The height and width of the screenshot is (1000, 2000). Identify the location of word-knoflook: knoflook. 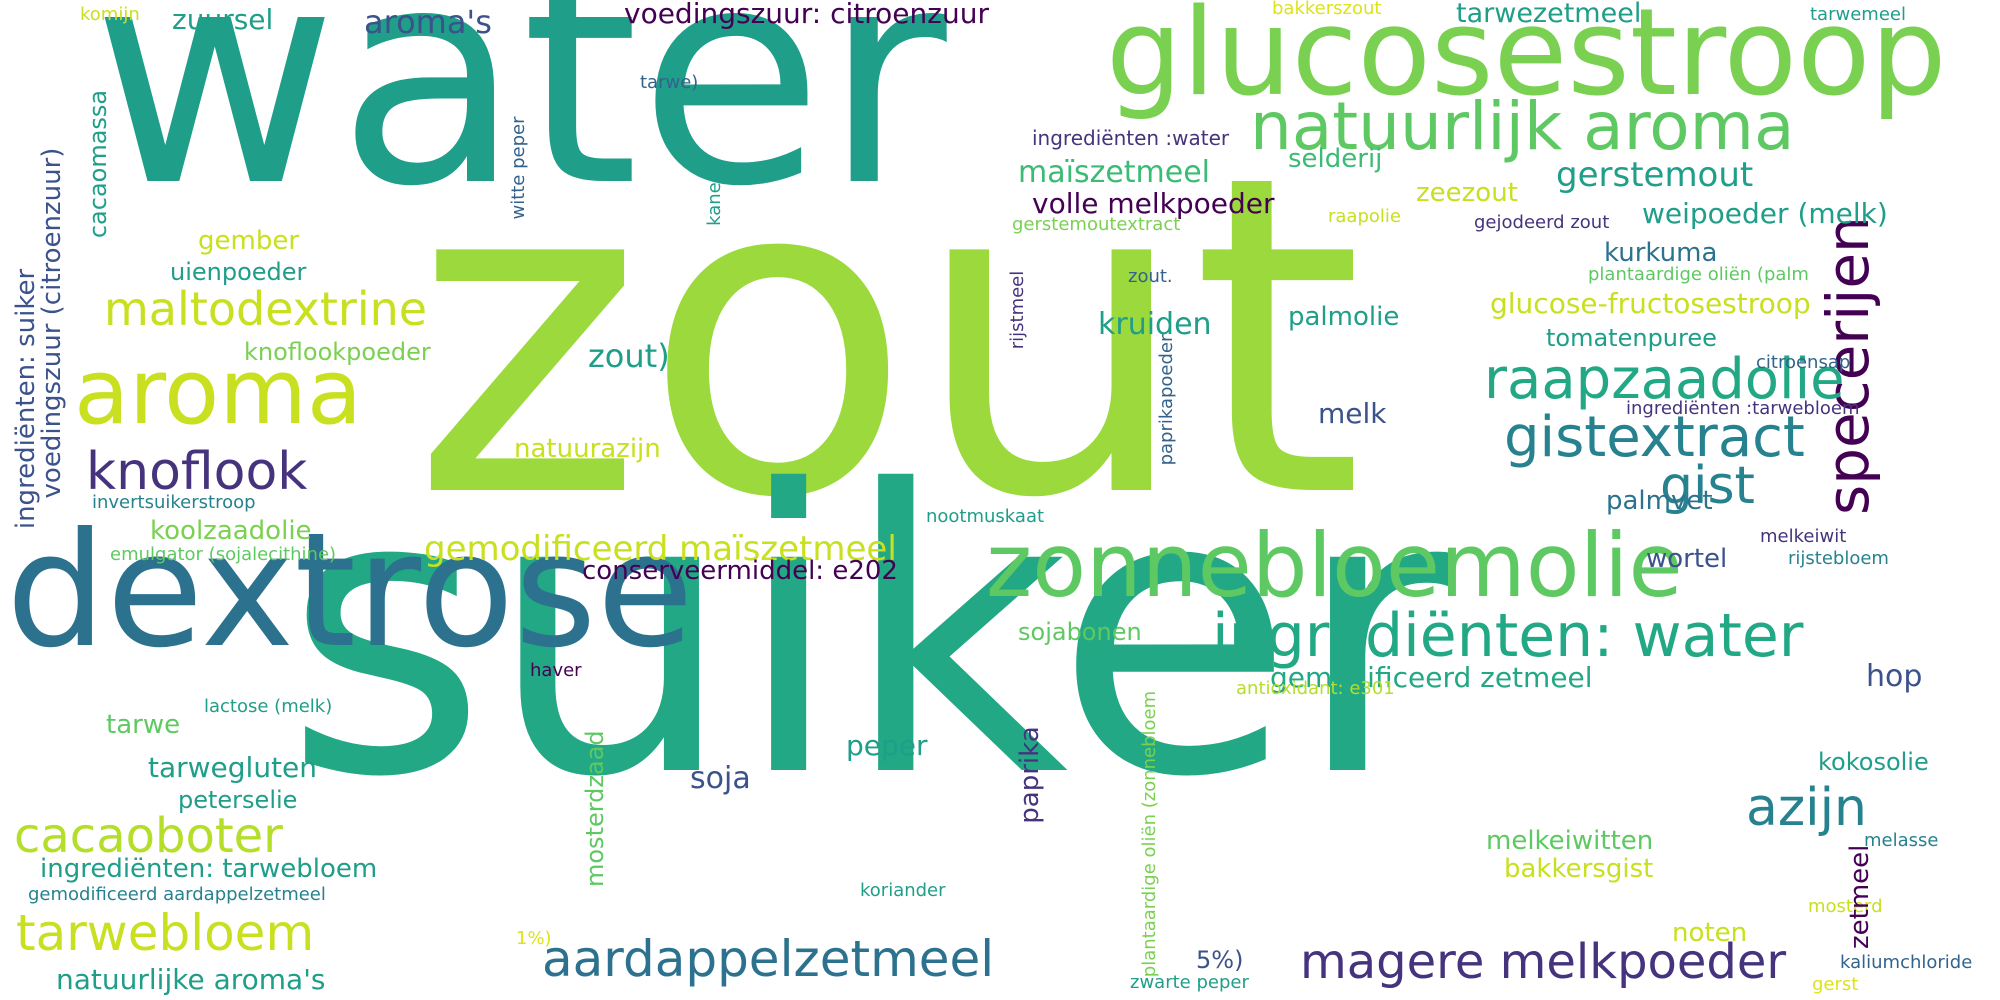
(197, 472).